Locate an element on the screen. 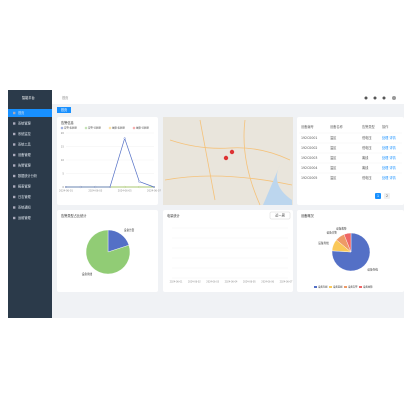 The height and width of the screenshot is (417, 411). logo: 智能平台 is located at coordinates (28, 97).